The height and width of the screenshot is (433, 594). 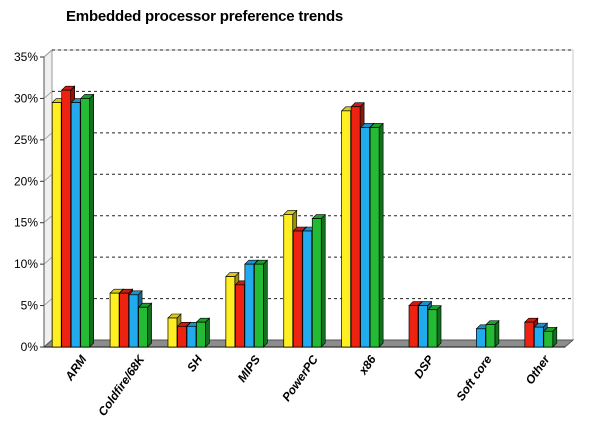 I want to click on x-tick-label: x86, so click(x=367, y=365).